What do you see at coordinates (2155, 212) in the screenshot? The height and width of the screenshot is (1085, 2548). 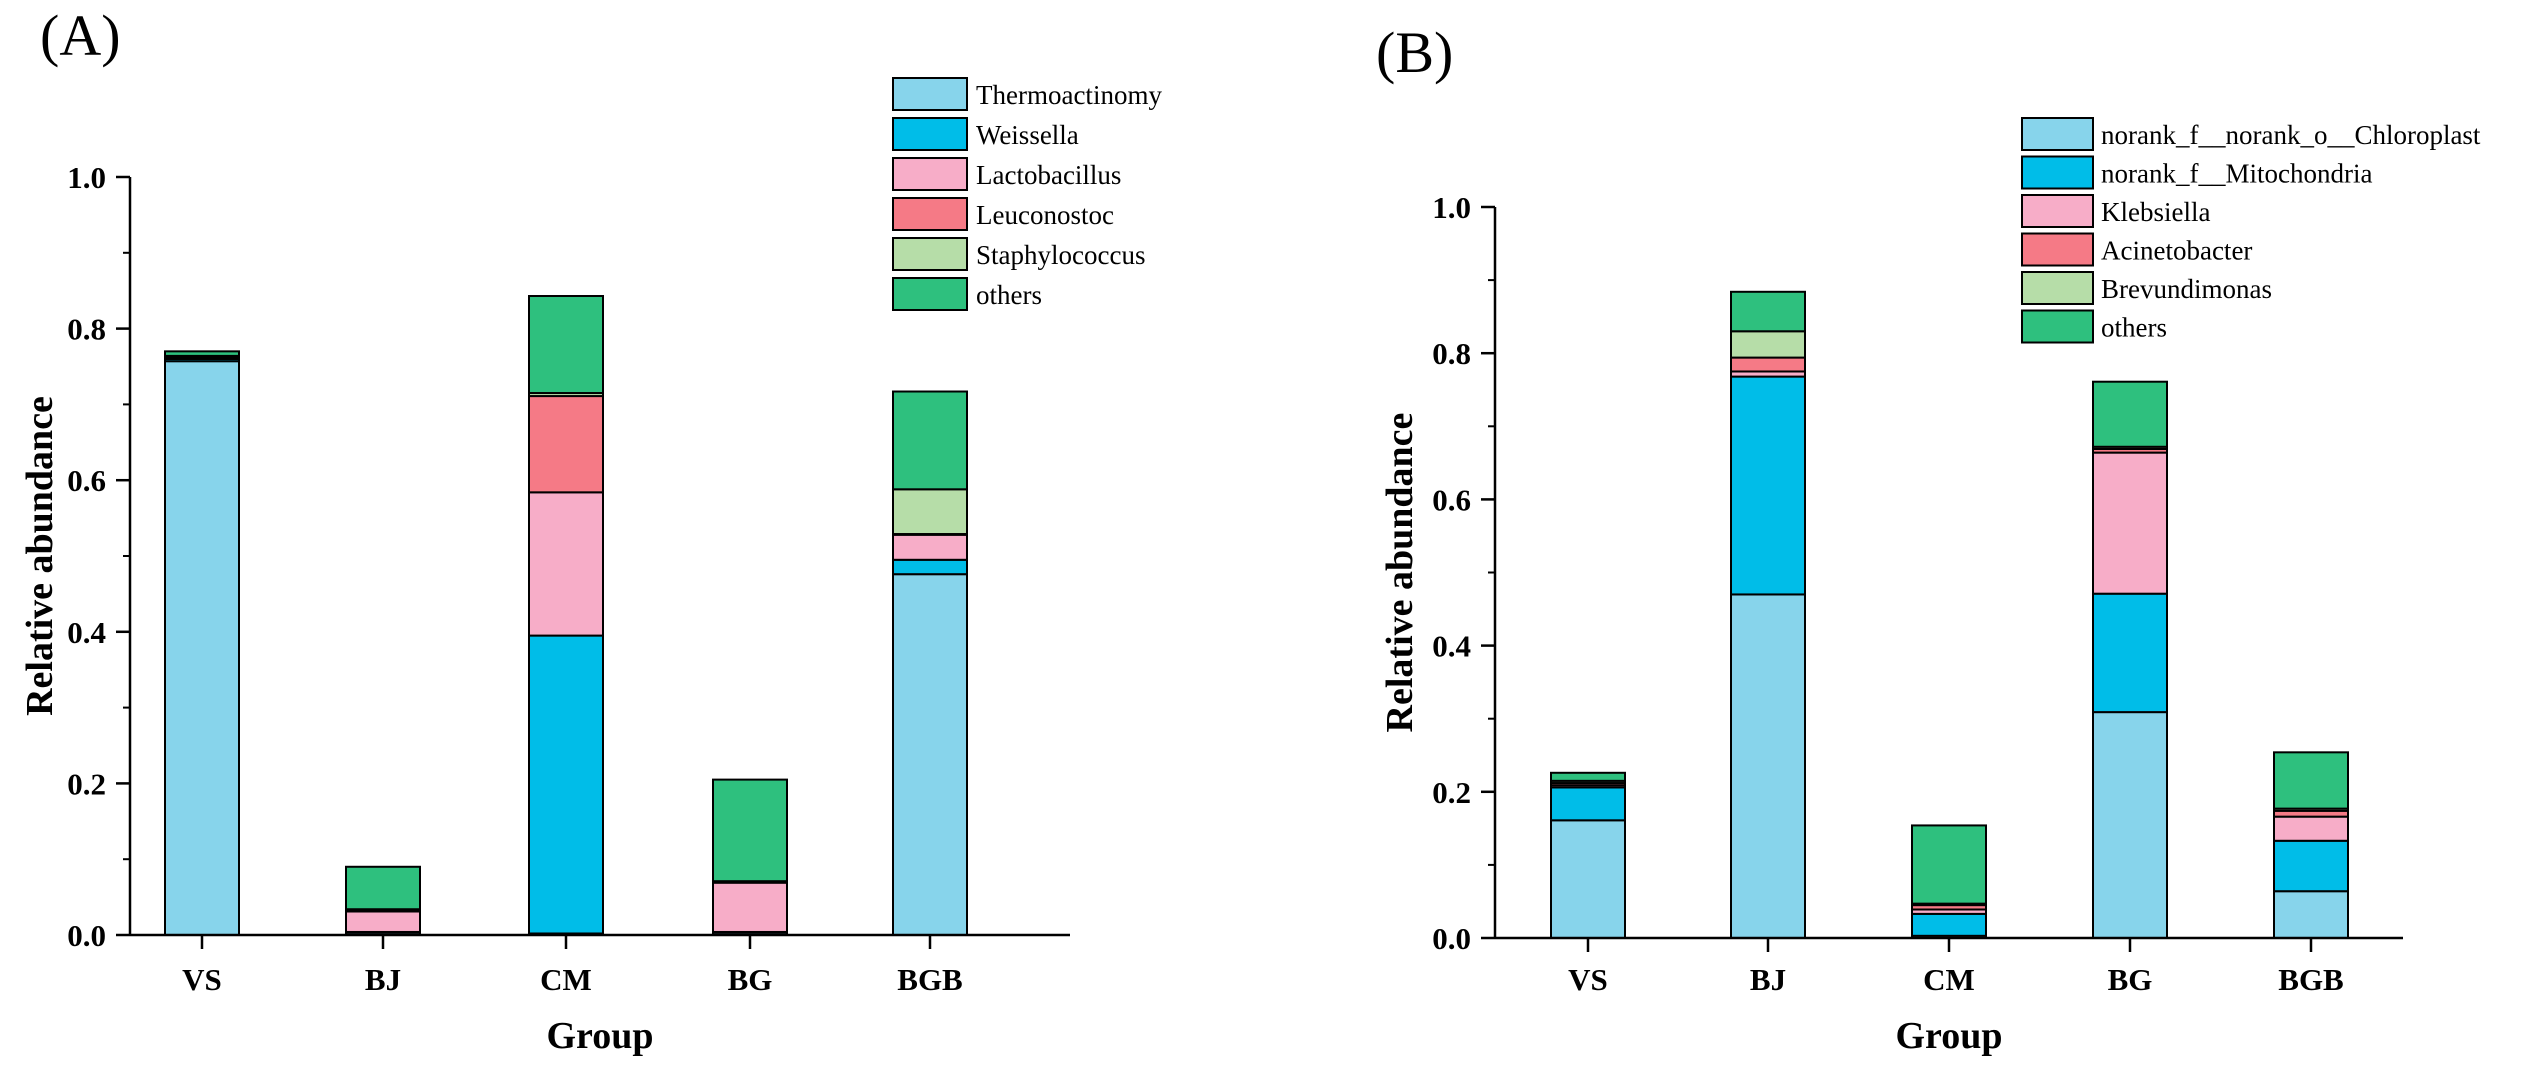 I see `legend-label: Klebsiella` at bounding box center [2155, 212].